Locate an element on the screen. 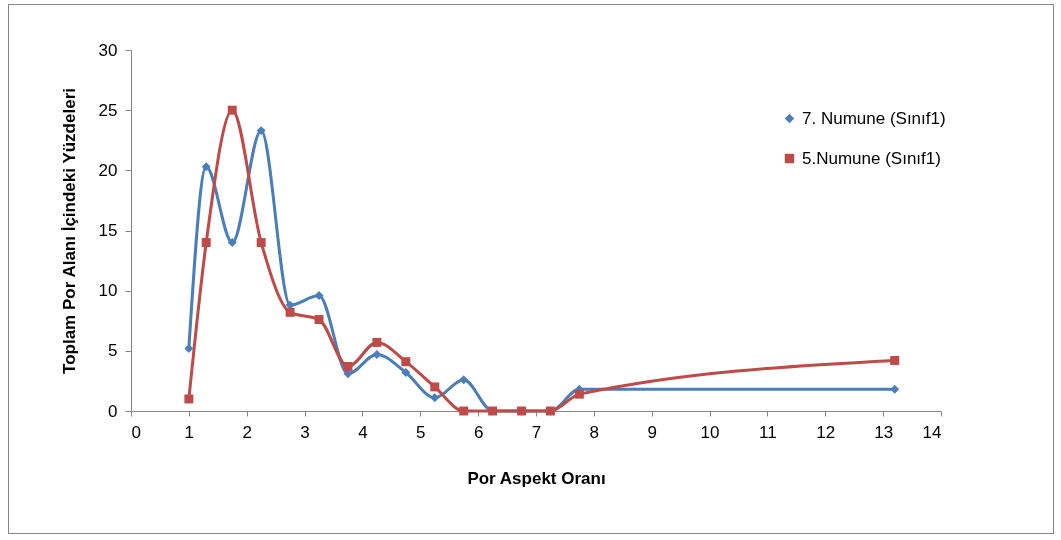 The image size is (1061, 540). y-tick-label: 5 is located at coordinates (113, 351).